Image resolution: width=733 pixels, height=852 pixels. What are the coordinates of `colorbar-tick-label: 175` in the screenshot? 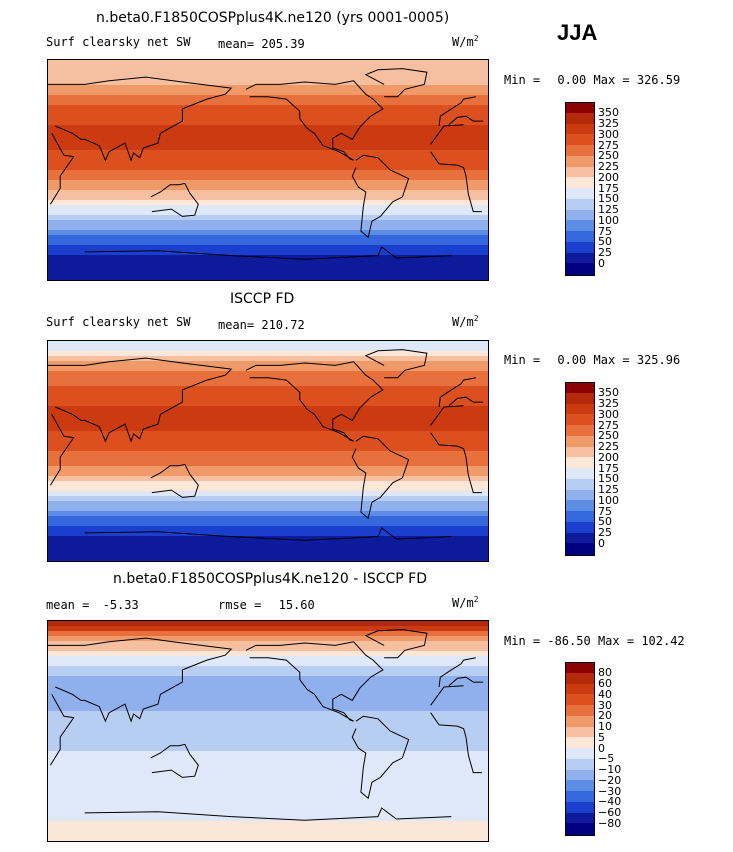 It's located at (608, 468).